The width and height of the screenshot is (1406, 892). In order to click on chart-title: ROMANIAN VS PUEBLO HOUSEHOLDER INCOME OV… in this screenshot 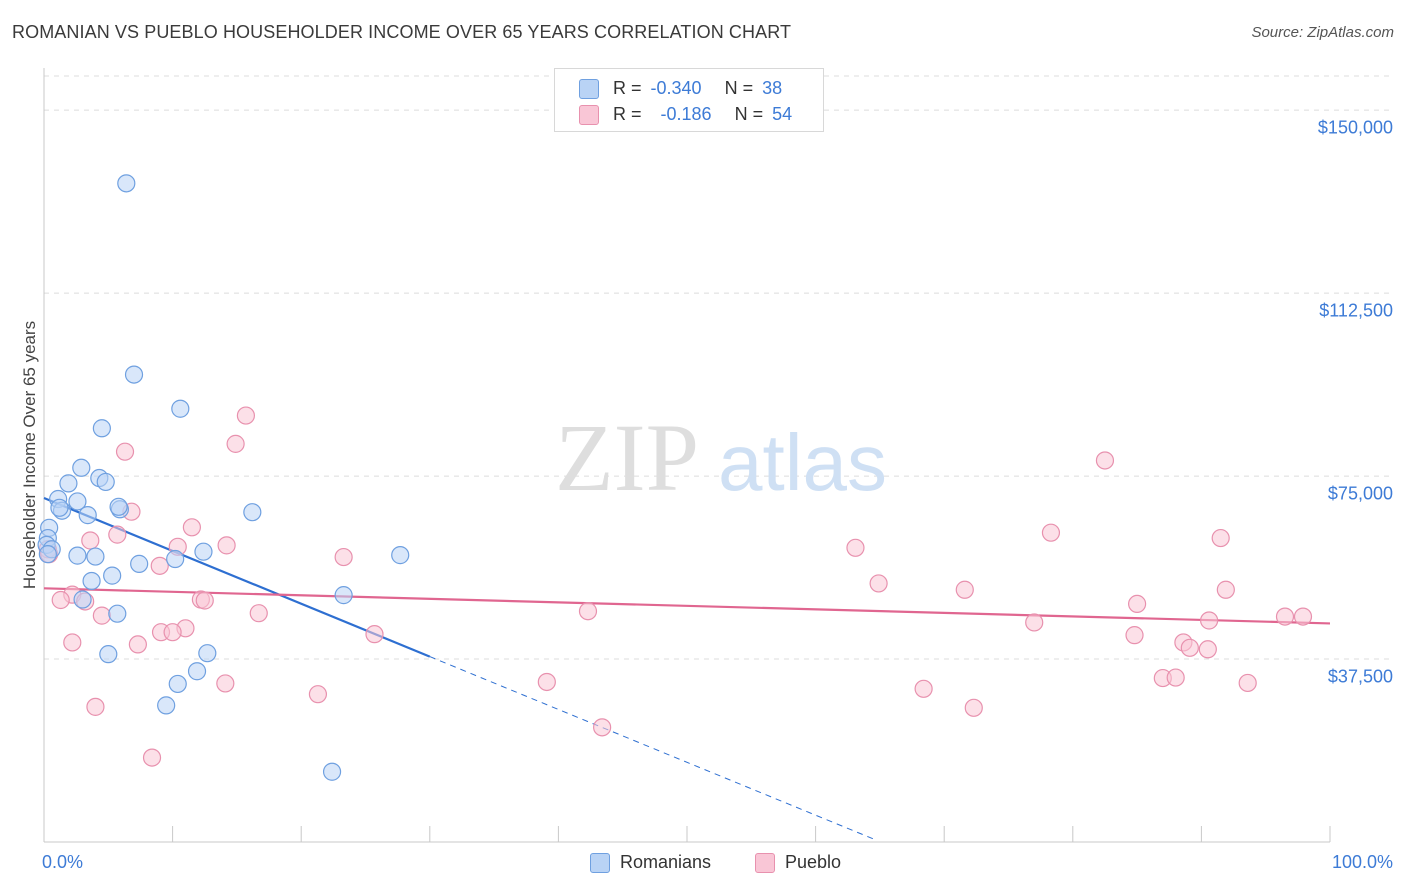, I will do `click(402, 32)`.